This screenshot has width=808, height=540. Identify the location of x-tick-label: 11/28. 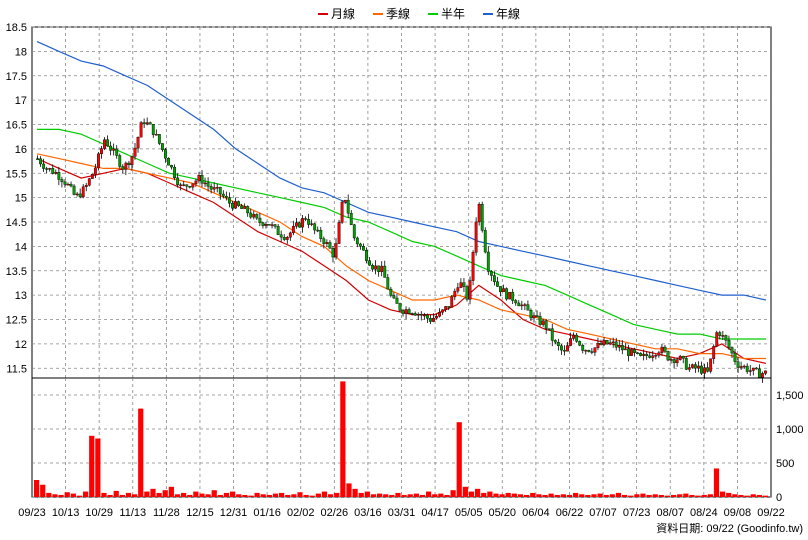
(166, 513).